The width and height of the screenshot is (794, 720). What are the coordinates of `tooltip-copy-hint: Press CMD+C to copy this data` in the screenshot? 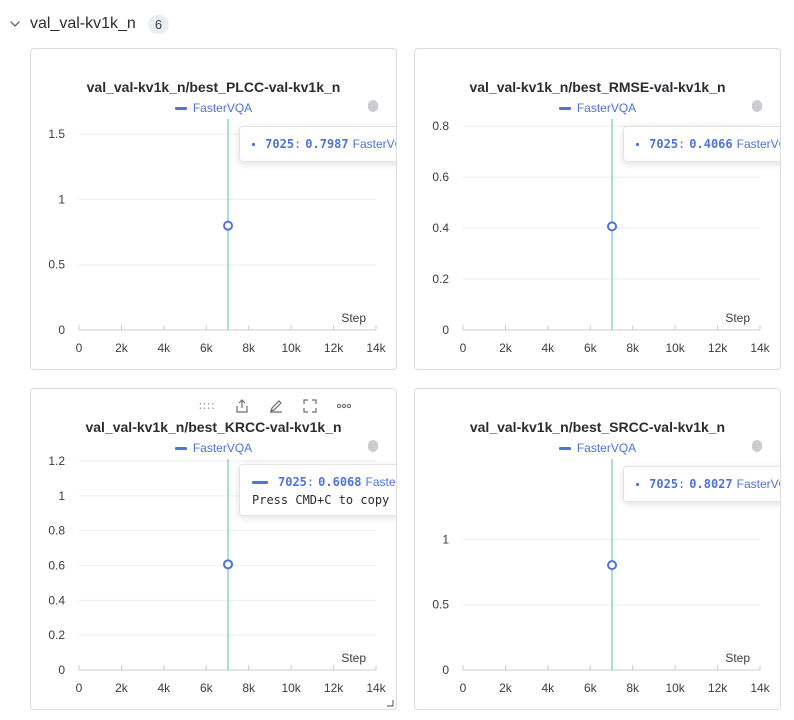 It's located at (324, 500).